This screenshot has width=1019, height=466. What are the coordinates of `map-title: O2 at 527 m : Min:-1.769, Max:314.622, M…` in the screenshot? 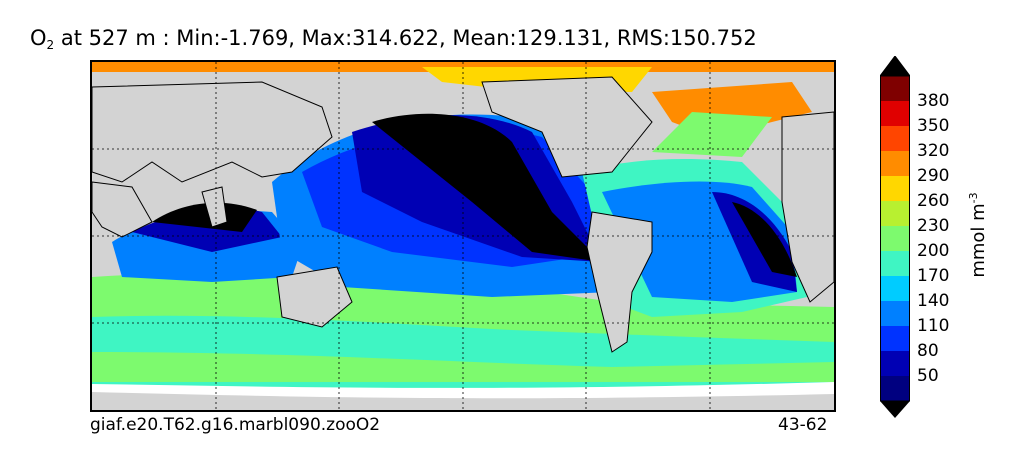 It's located at (393, 39).